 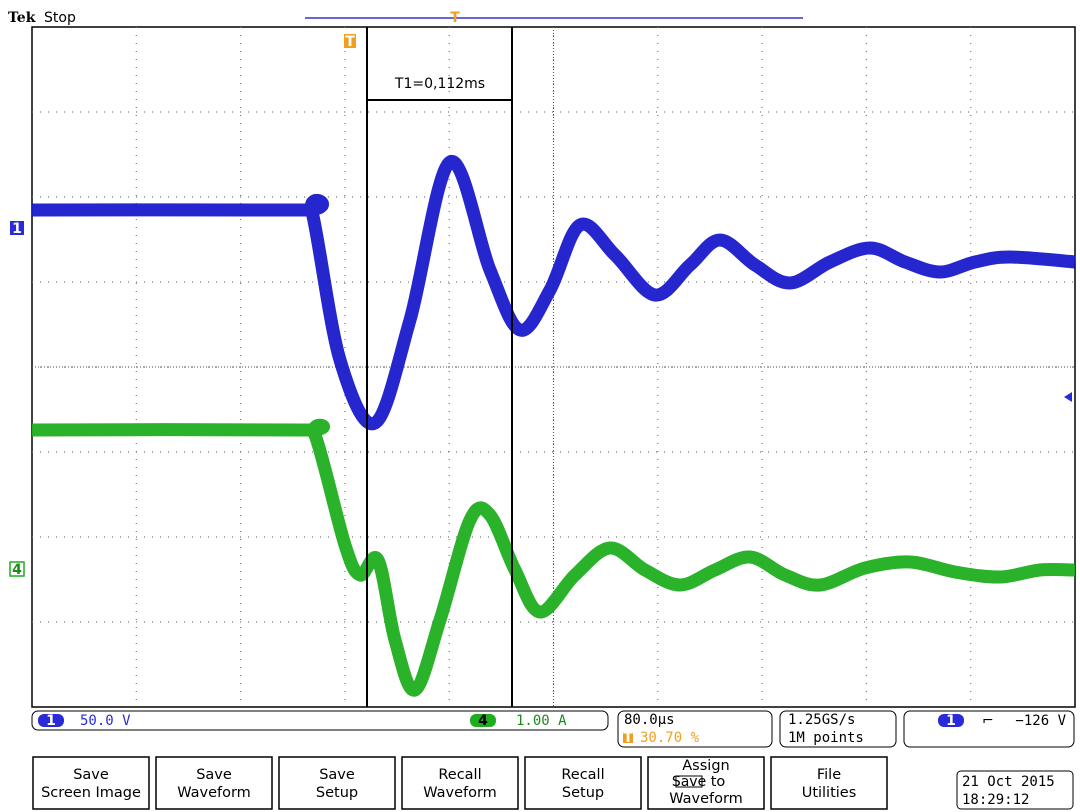 I want to click on timebase-position: 30.70 %, so click(x=670, y=738).